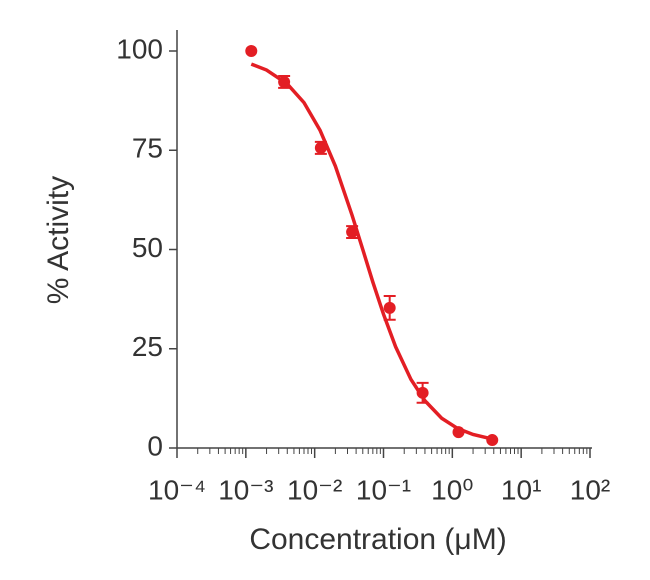 The image size is (650, 580). Describe the element at coordinates (139, 48) in the screenshot. I see `y-tick-label: 100` at that location.